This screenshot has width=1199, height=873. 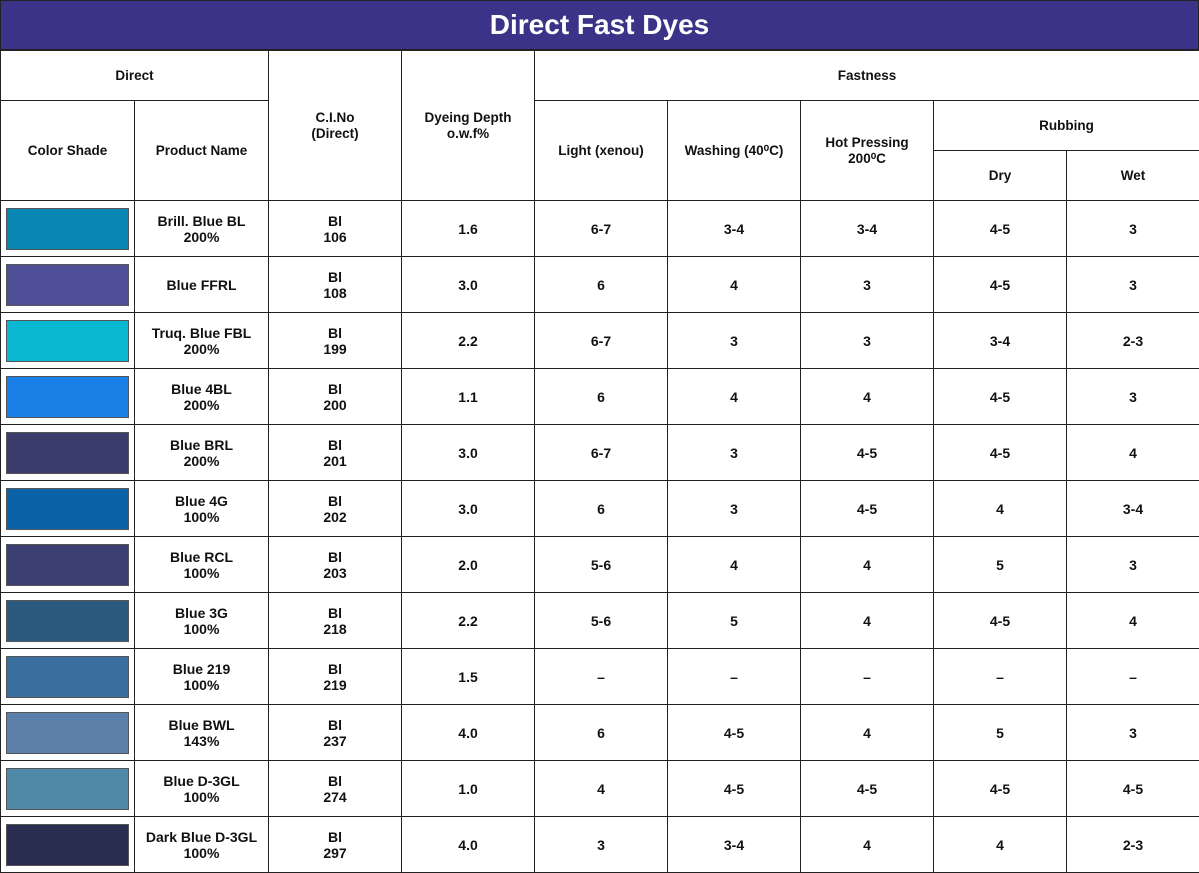 What do you see at coordinates (867, 151) in the screenshot?
I see `header-cell: Hot Pressing 200⁰C` at bounding box center [867, 151].